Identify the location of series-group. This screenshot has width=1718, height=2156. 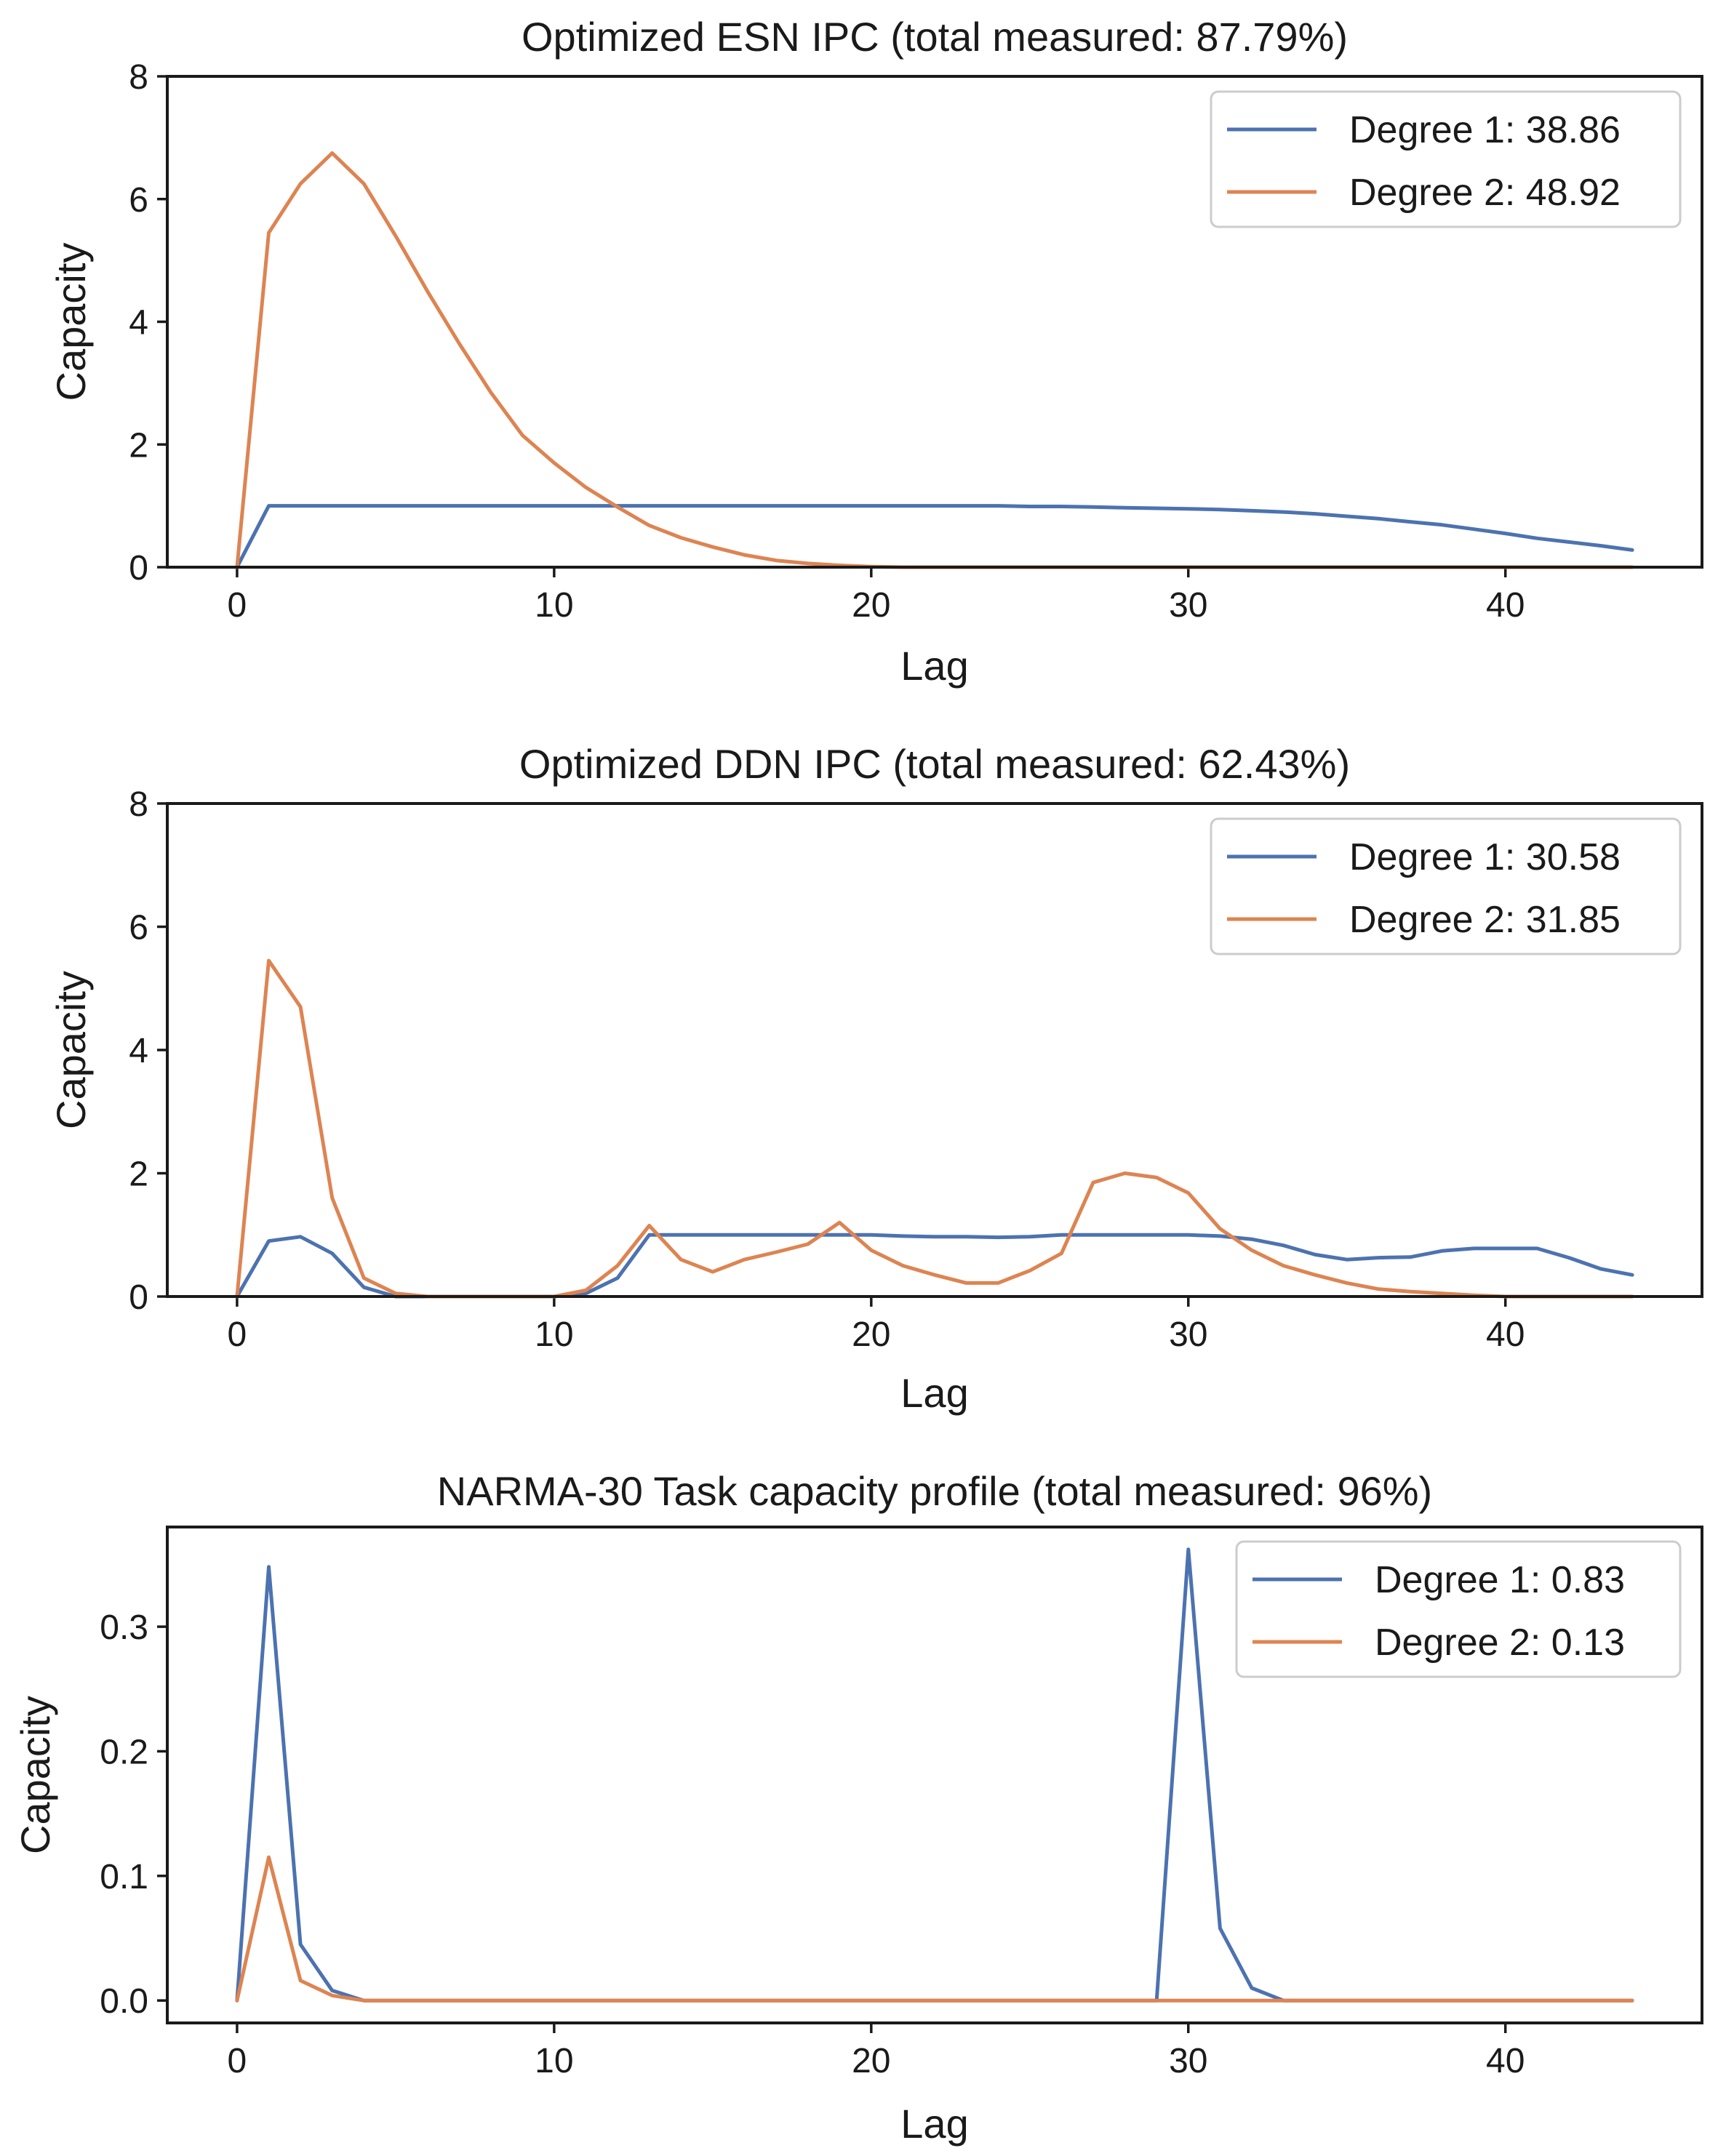
(934, 1128).